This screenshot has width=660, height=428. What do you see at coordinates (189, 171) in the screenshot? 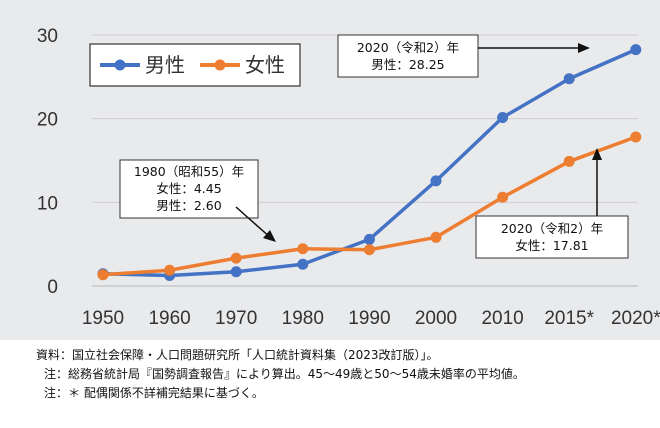
I see `callout-1980-line-1: 1980（昭和55）年` at bounding box center [189, 171].